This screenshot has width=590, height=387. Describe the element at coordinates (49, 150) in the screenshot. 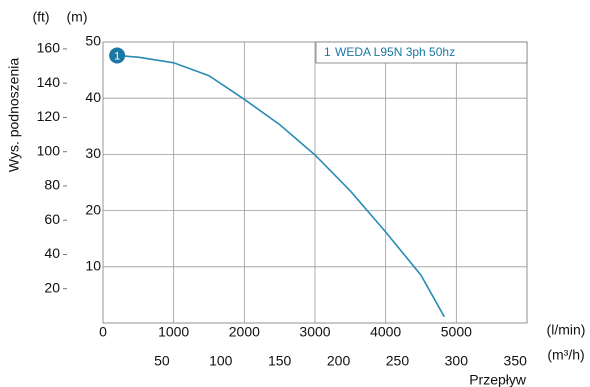

I see `y2-tick-label: 100` at that location.